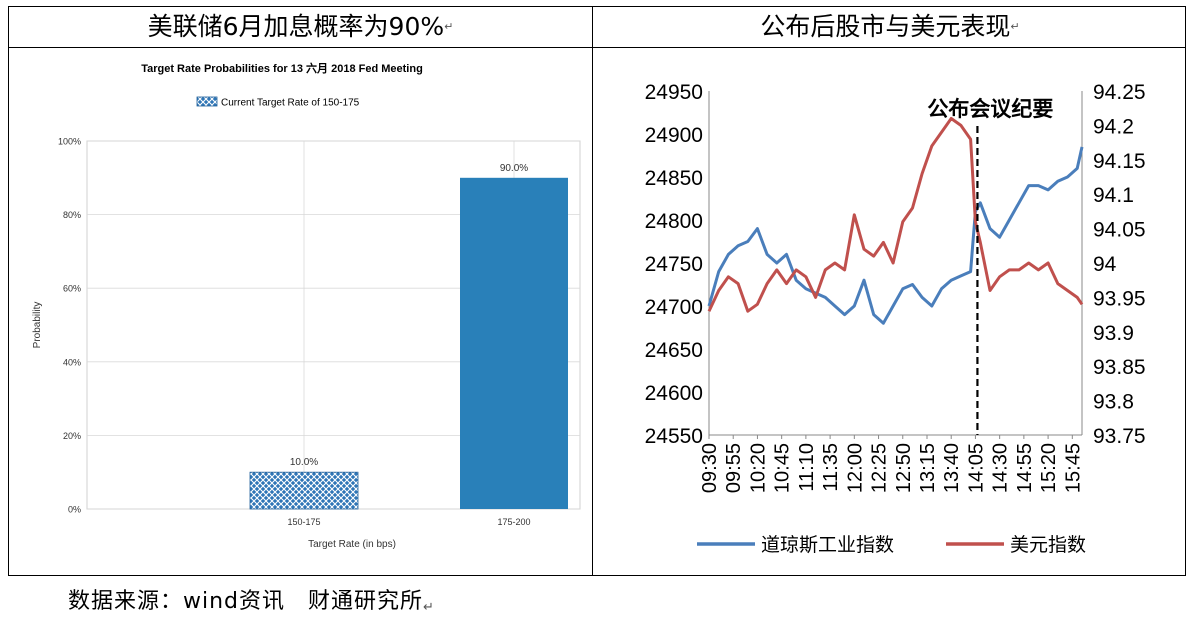 The height and width of the screenshot is (619, 1200). Describe the element at coordinates (674, 350) in the screenshot. I see `left-tick-label: 24650` at that location.